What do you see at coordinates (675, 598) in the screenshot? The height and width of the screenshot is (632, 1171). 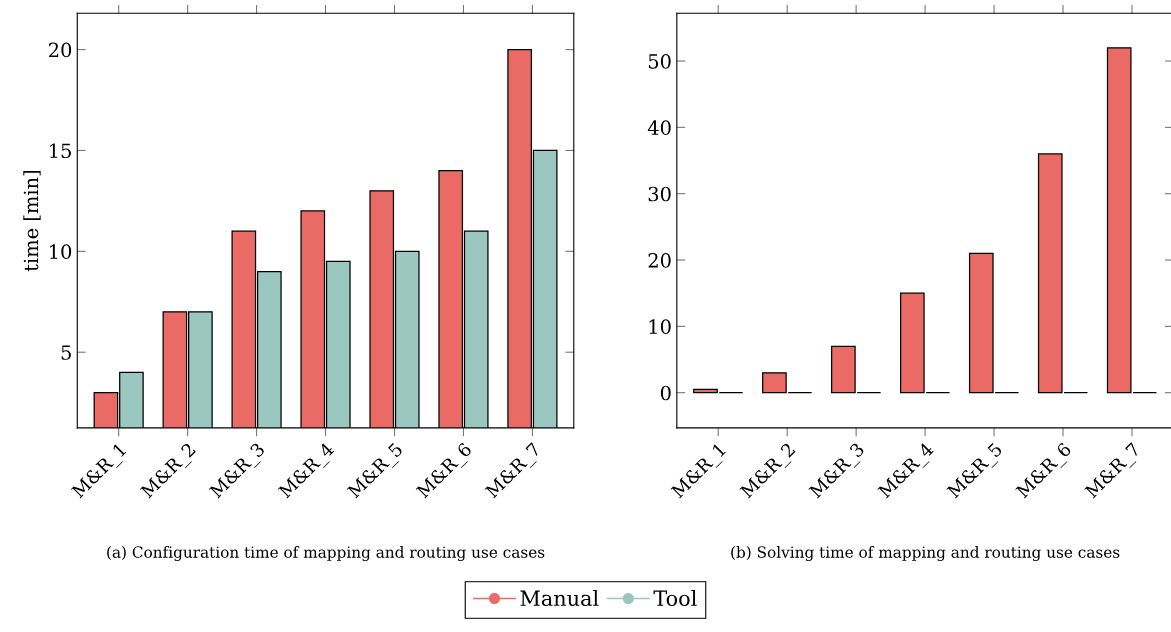 I see `legend-label: Tool` at bounding box center [675, 598].